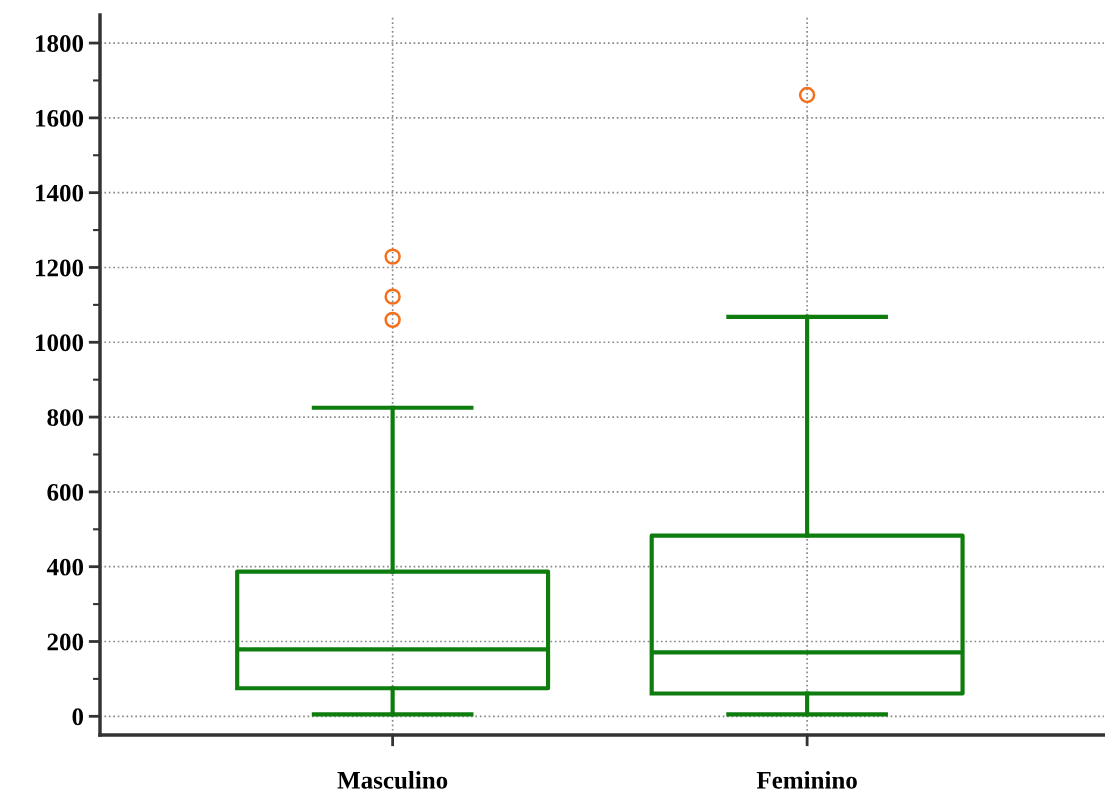 The height and width of the screenshot is (792, 1105). What do you see at coordinates (392, 780) in the screenshot?
I see `x-tick-label: Masculino` at bounding box center [392, 780].